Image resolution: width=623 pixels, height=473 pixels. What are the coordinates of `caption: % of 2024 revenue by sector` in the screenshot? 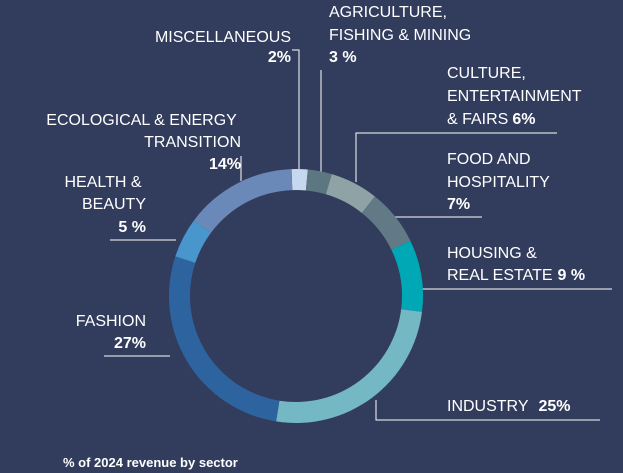 It's located at (150, 462).